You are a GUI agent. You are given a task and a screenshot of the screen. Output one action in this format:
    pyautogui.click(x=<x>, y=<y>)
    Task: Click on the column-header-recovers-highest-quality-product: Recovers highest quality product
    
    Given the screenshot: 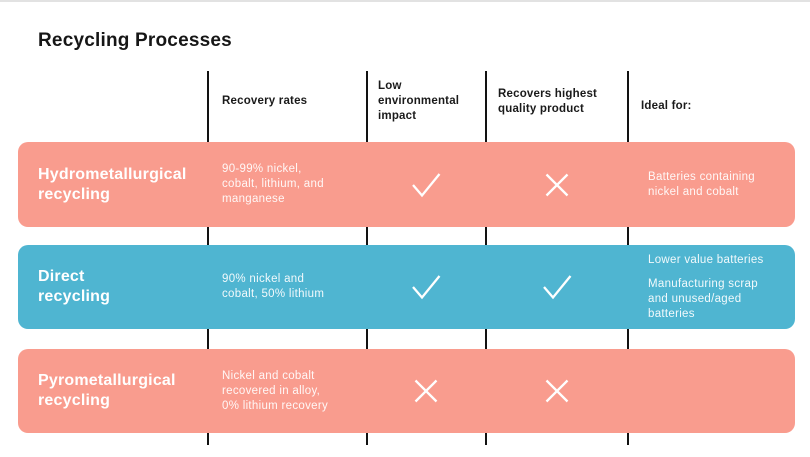 What is the action you would take?
    pyautogui.click(x=548, y=101)
    